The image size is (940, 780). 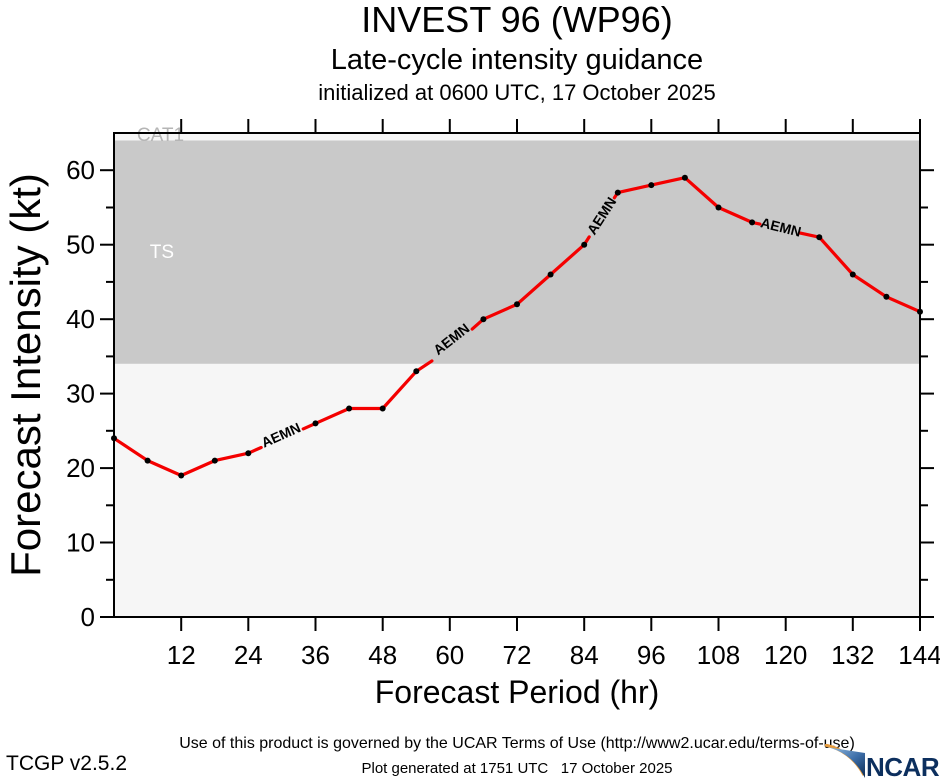 What do you see at coordinates (517, 60) in the screenshot?
I see `plot-subtitle: Late-cycle intensity guidance` at bounding box center [517, 60].